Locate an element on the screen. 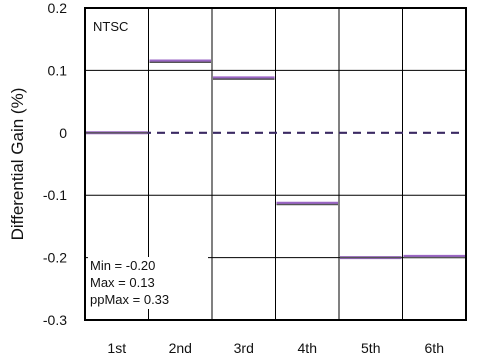 Image resolution: width=478 pixels, height=362 pixels. stats-box: Min = -0.20 Max = 0.13 ppMax = 0.33 is located at coordinates (148, 283).